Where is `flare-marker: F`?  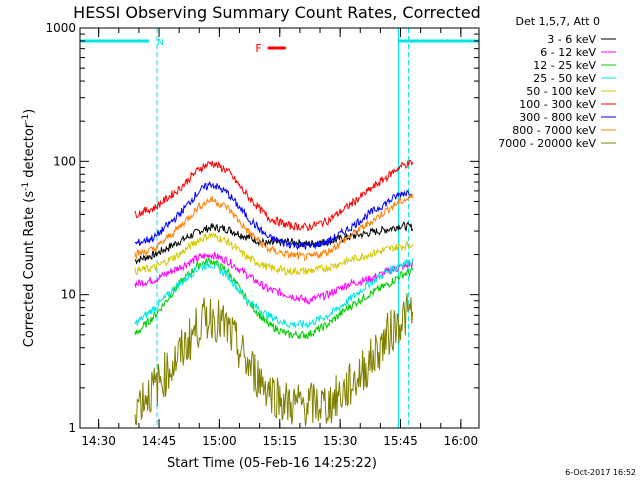 flare-marker: F is located at coordinates (270, 48).